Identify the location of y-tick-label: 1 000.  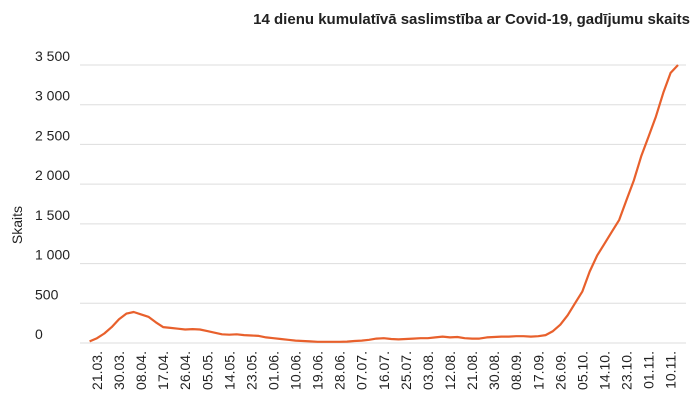
(52, 255).